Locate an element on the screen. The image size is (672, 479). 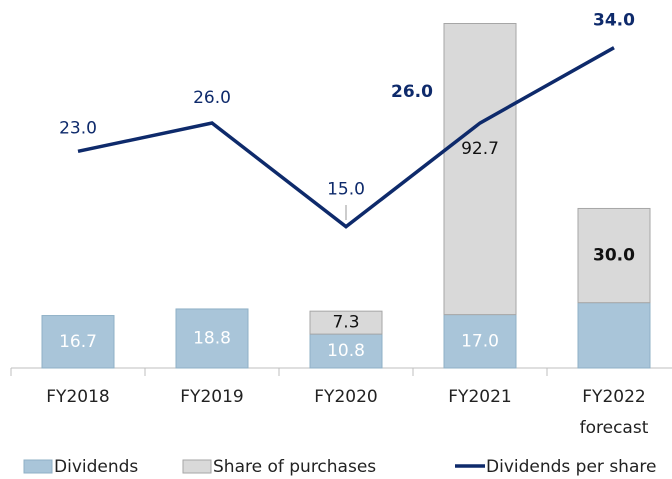
legend-label: Dividends is located at coordinates (96, 467).